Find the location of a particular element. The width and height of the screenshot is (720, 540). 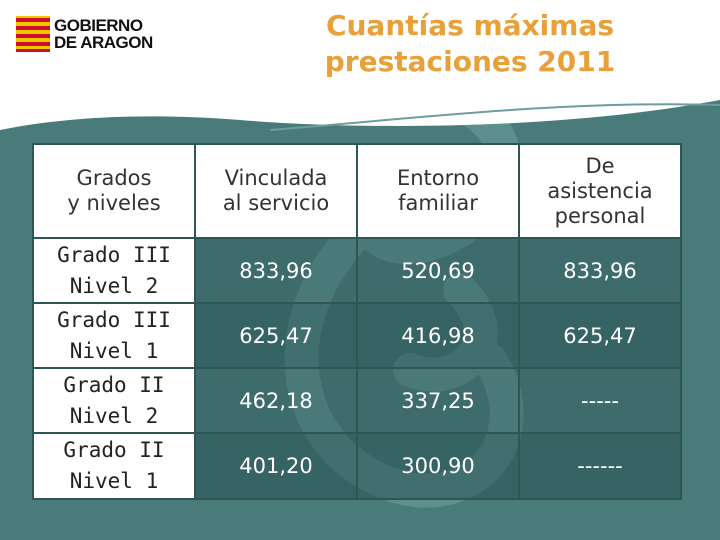

value-cell: 337,25 is located at coordinates (438, 400).